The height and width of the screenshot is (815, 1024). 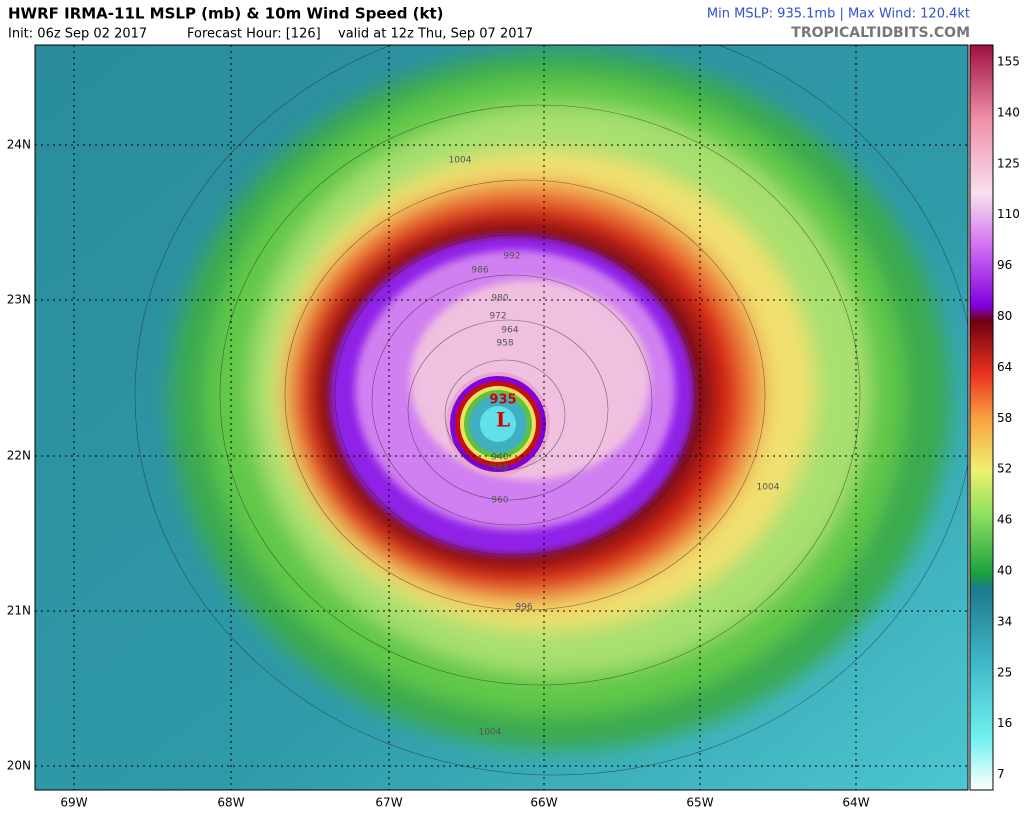 I want to click on colorbar-label: 7, so click(x=1001, y=774).